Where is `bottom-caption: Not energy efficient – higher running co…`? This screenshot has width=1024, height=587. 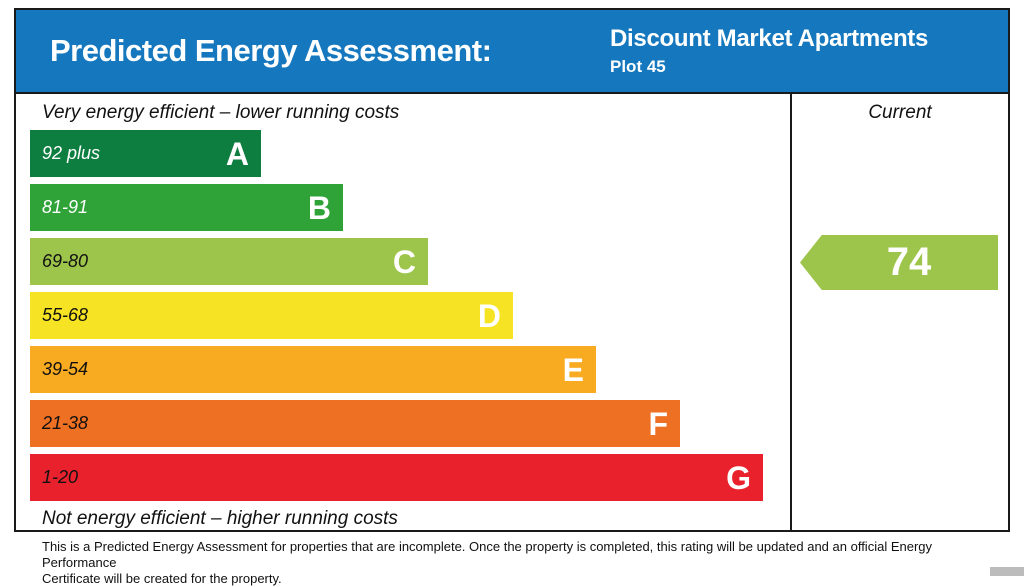
bottom-caption: Not energy efficient – higher running co… is located at coordinates (220, 518).